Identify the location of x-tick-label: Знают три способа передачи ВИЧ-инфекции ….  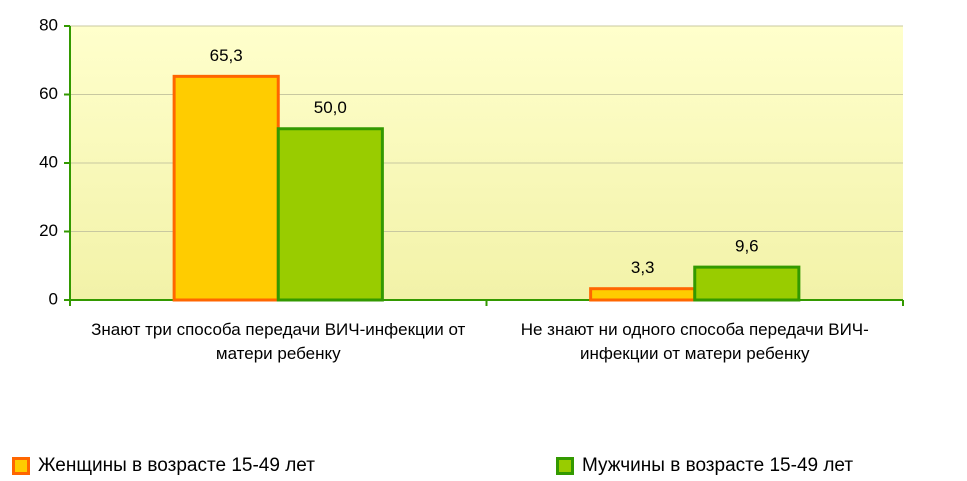
(278, 341).